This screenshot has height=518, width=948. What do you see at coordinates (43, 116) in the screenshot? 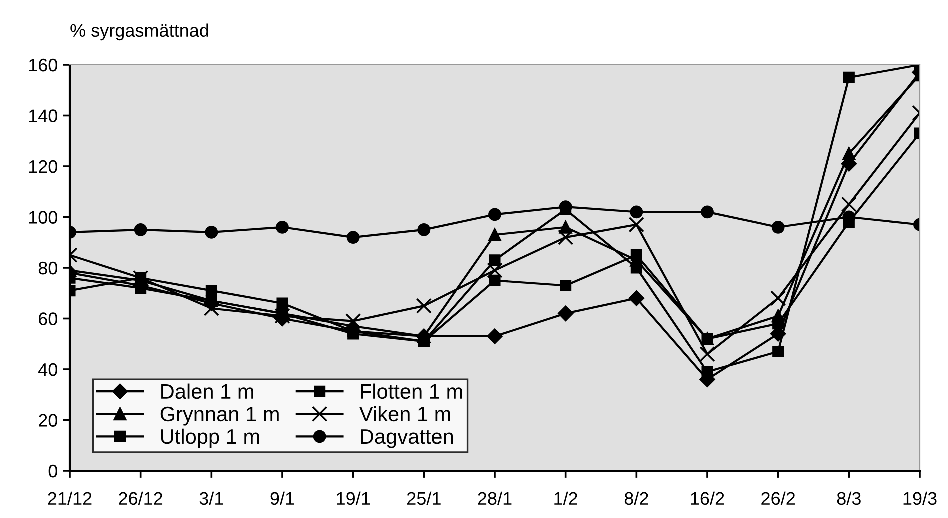
I see `y-tick-label: 140` at bounding box center [43, 116].